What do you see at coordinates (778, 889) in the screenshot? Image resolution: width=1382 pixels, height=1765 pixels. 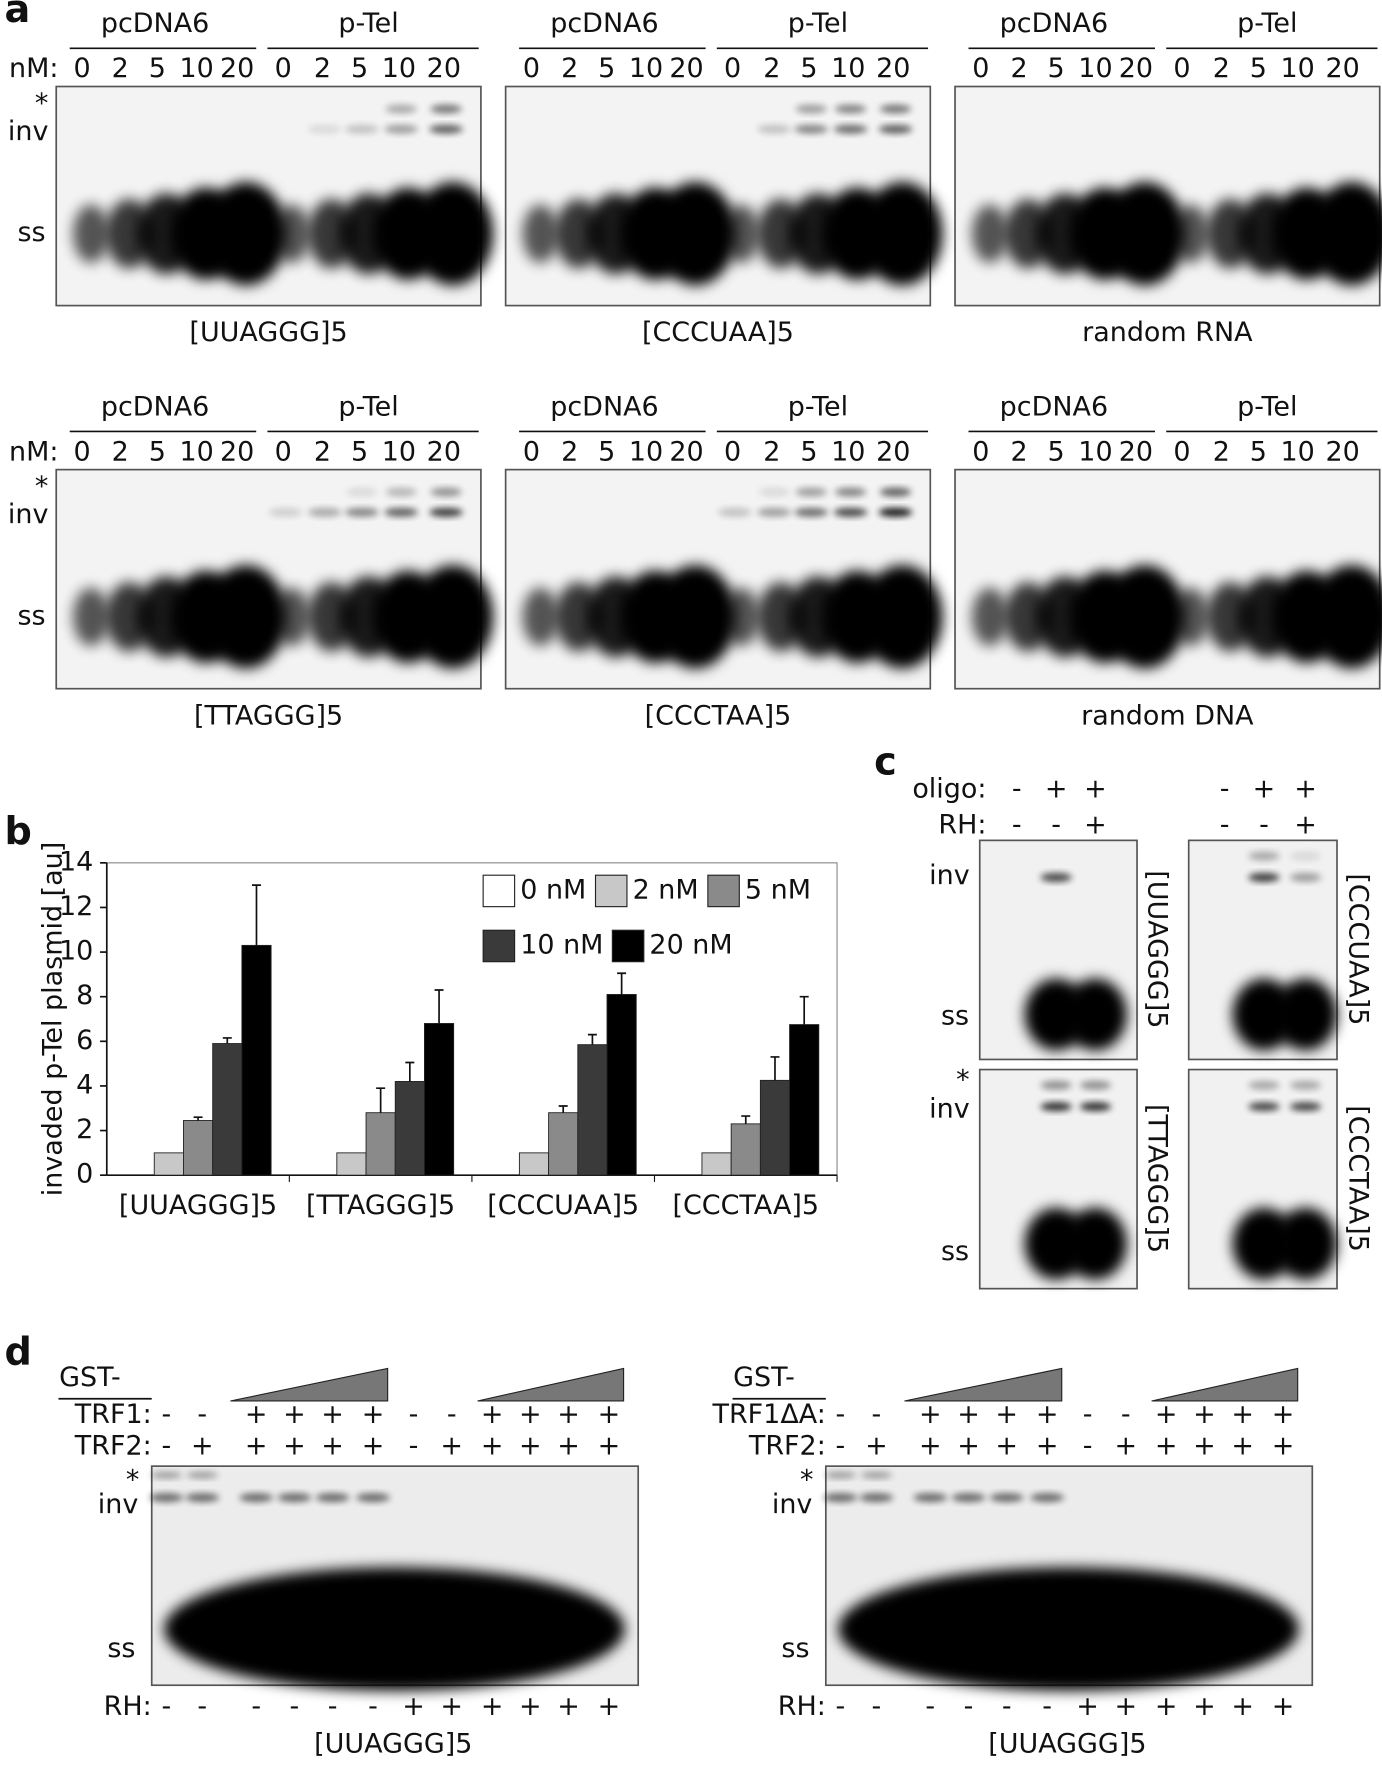 I see `legend-label: 5 nM` at bounding box center [778, 889].